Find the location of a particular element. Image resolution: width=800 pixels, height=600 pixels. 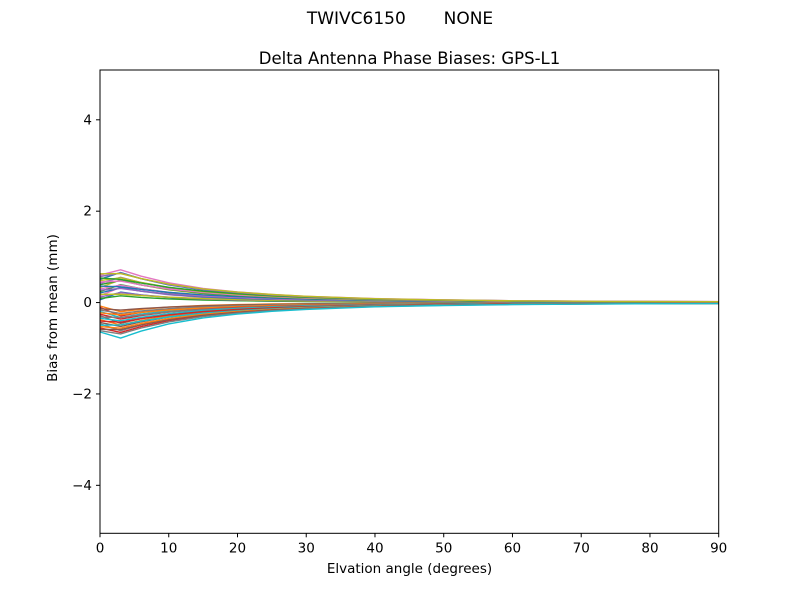

x-tick-label: 20 is located at coordinates (237, 548).